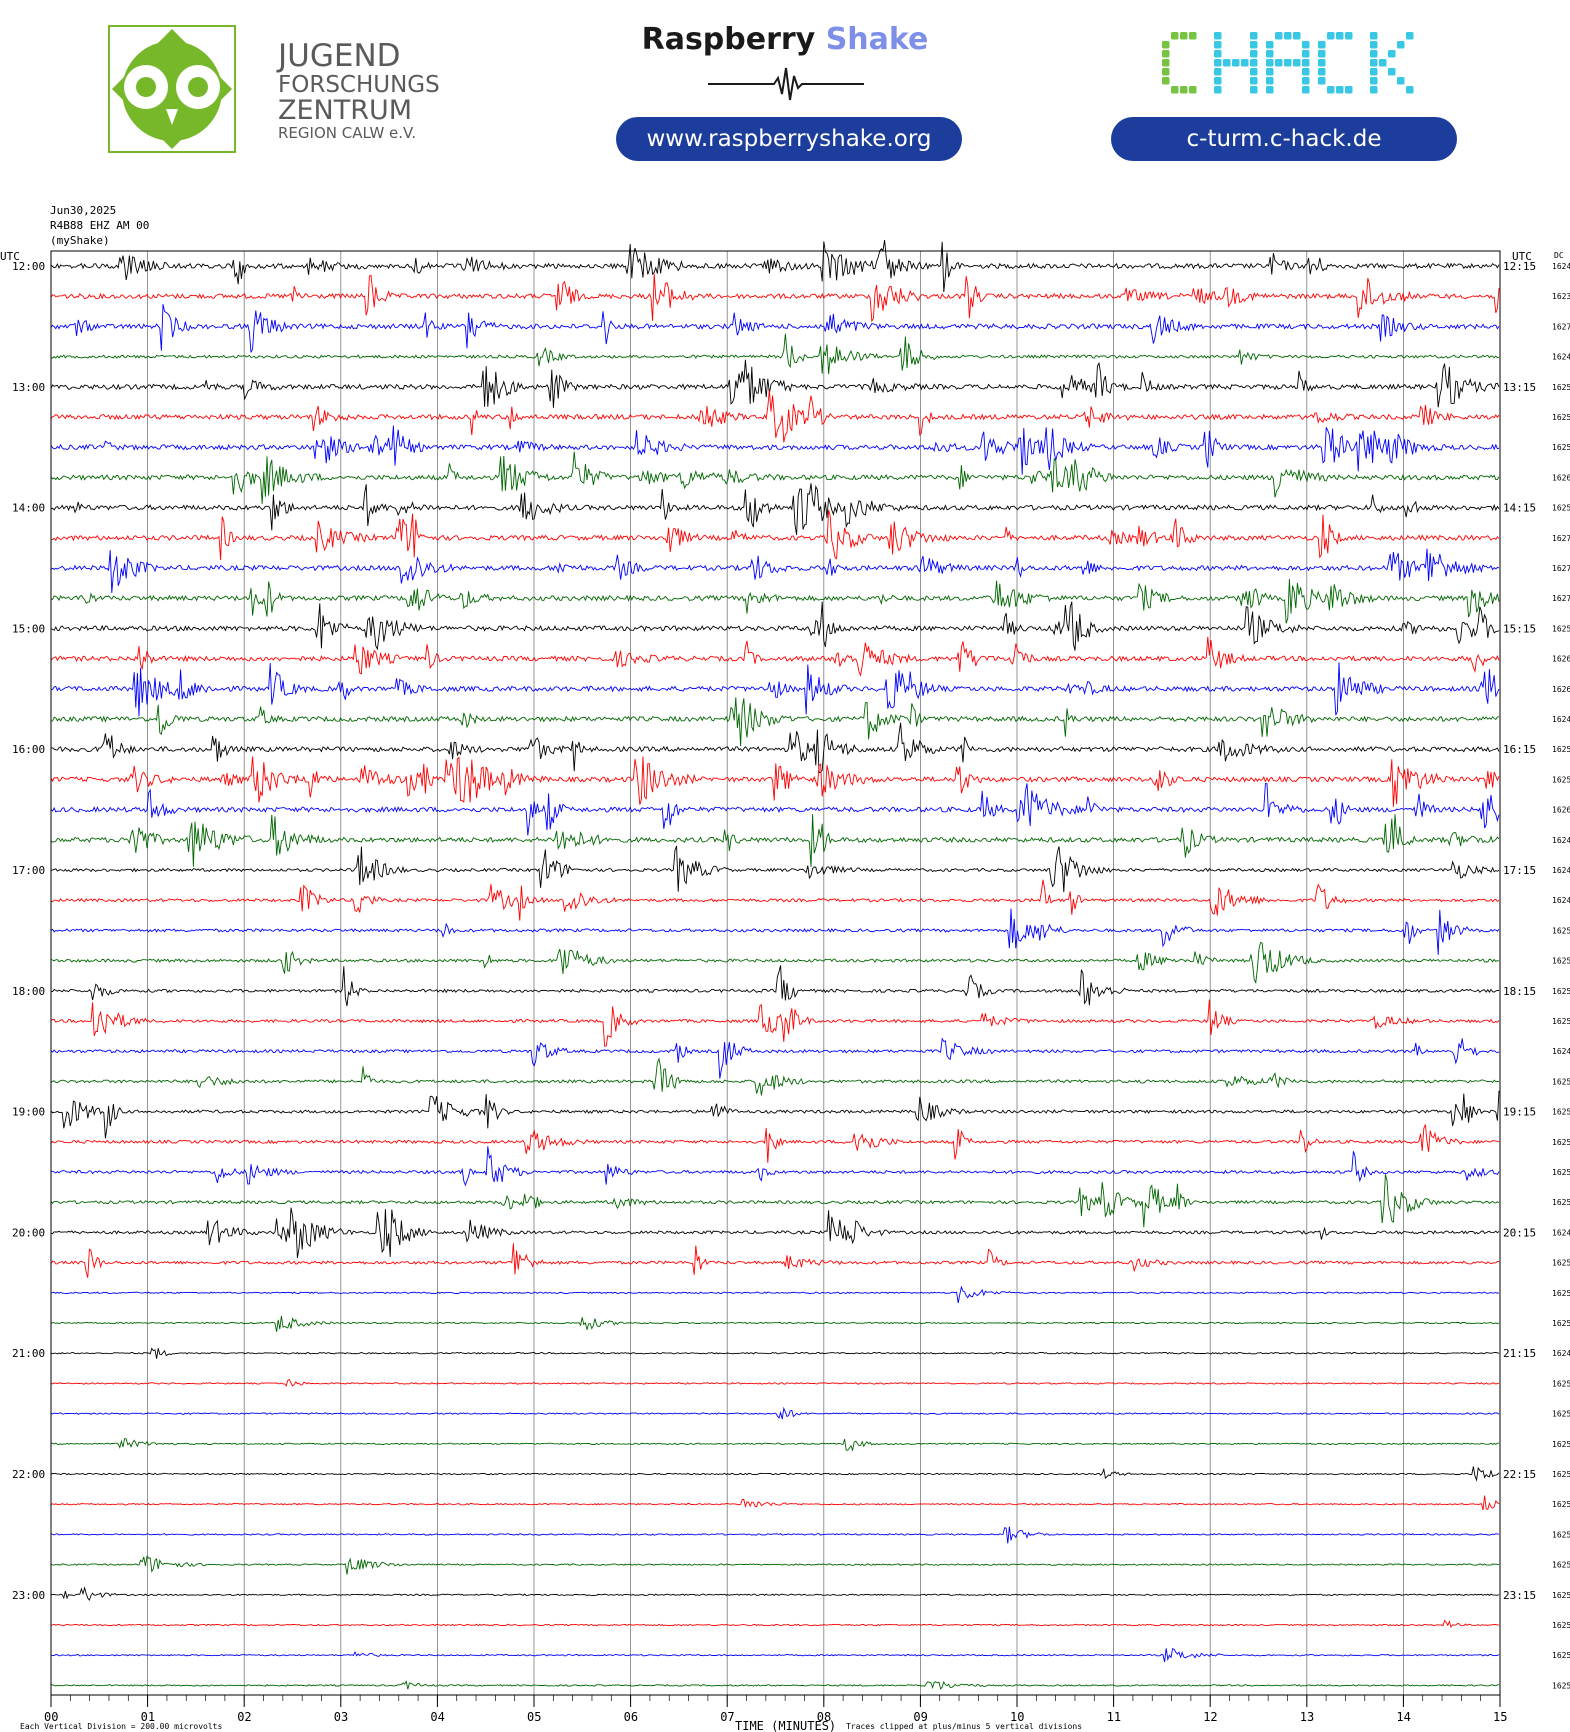  What do you see at coordinates (1561, 719) in the screenshot?
I see `dc-value: 16243` at bounding box center [1561, 719].